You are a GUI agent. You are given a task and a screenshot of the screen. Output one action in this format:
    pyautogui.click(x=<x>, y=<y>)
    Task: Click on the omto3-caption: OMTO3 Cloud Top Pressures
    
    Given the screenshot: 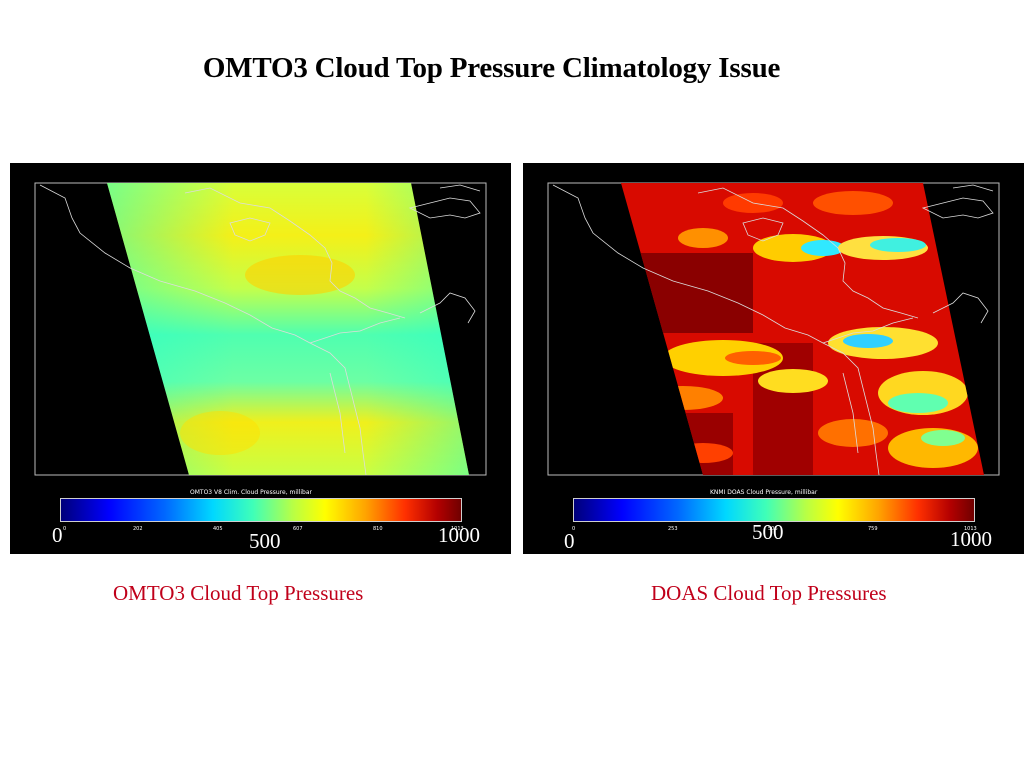 What is the action you would take?
    pyautogui.click(x=238, y=593)
    